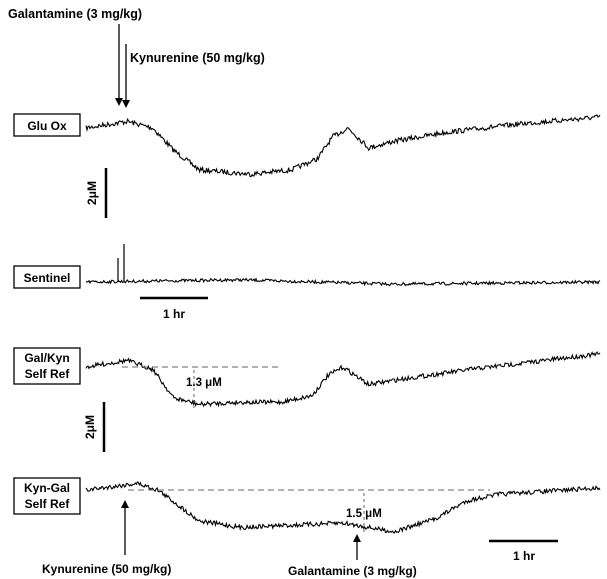  Describe the element at coordinates (47, 496) in the screenshot. I see `trace-label-box-kyn-gal` at that location.